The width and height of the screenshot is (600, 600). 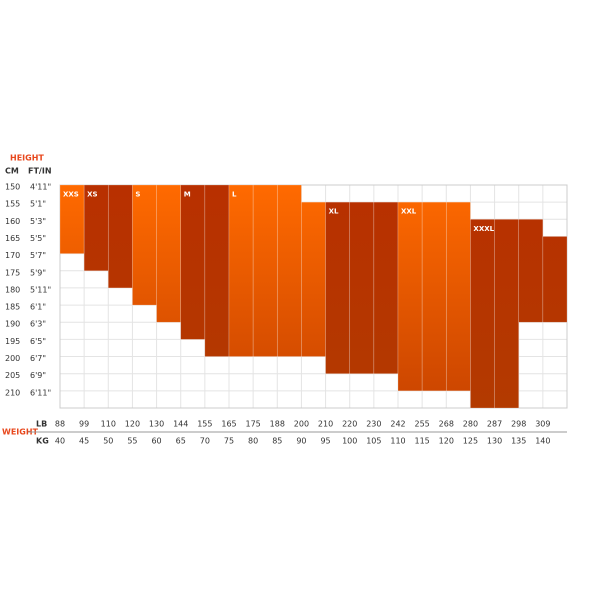 What do you see at coordinates (334, 212) in the screenshot?
I see `size-label: XL` at bounding box center [334, 212].